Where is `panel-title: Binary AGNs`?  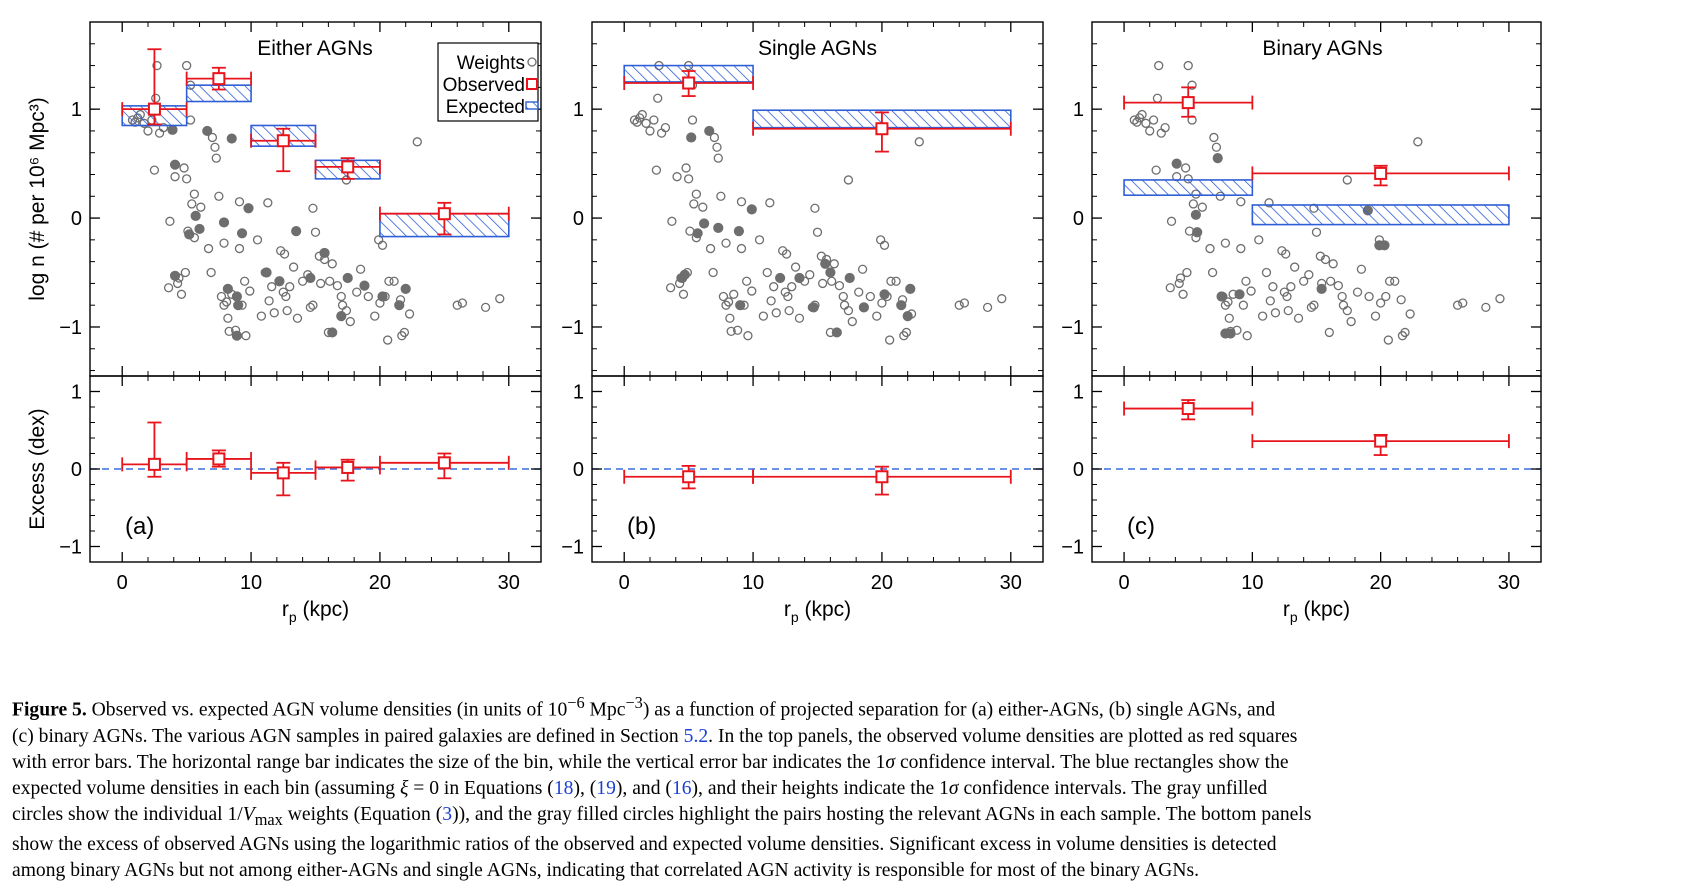
panel-title: Binary AGNs is located at coordinates (1322, 48).